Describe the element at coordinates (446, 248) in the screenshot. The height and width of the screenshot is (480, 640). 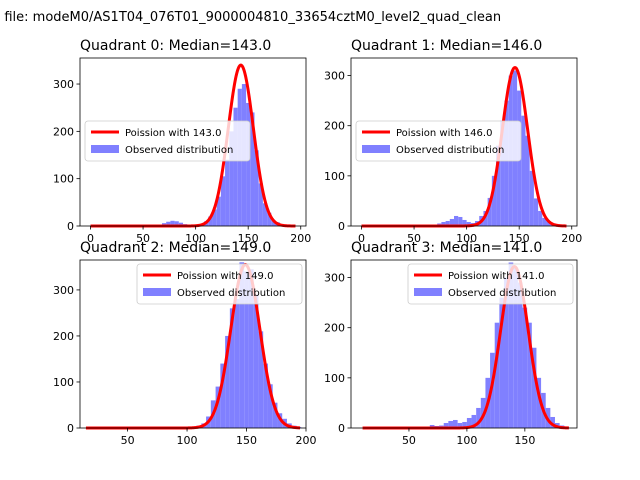
I see `subplot-title: Quadrant 3: Median=141.0` at that location.